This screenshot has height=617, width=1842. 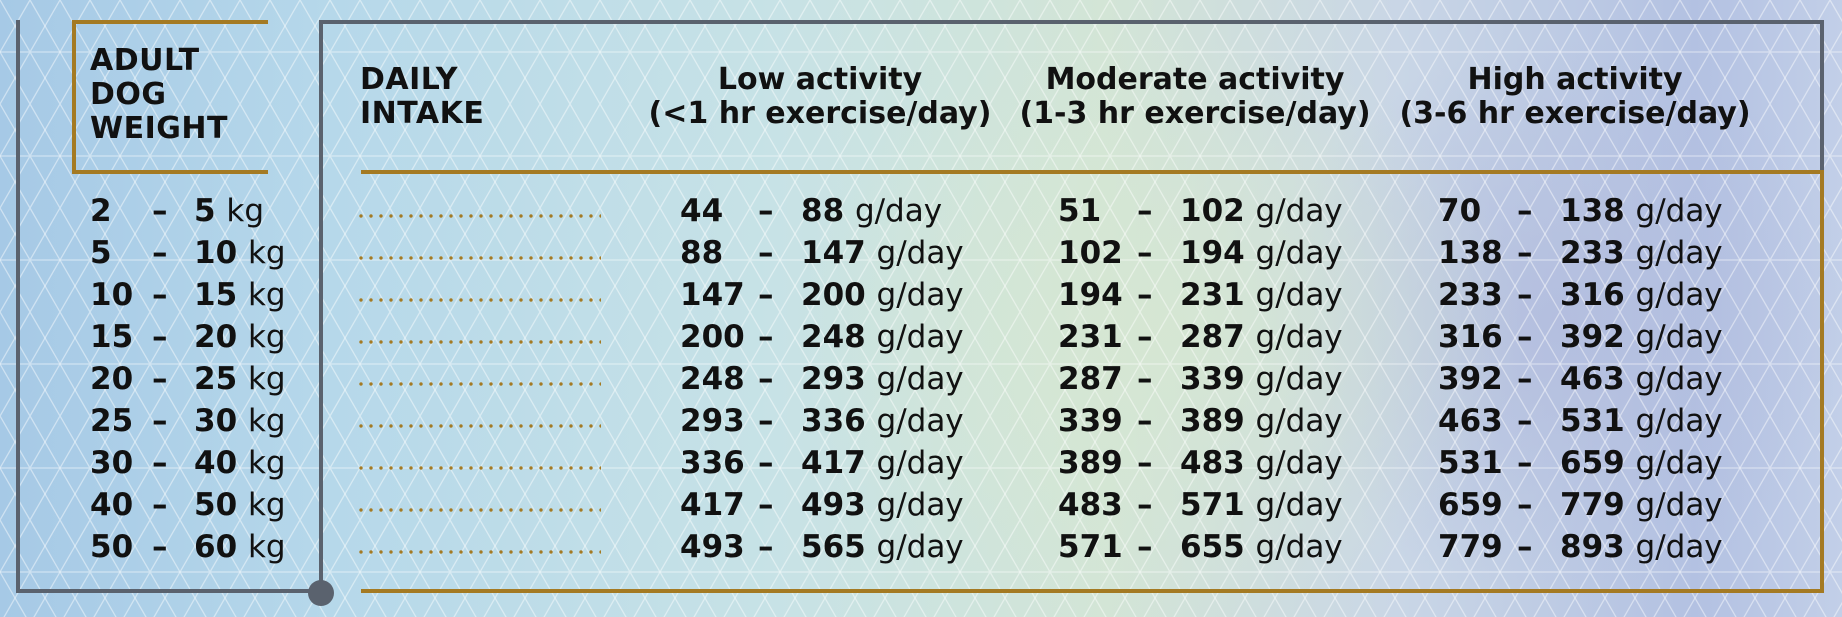 I want to click on low-min: 200, so click(x=712, y=337).